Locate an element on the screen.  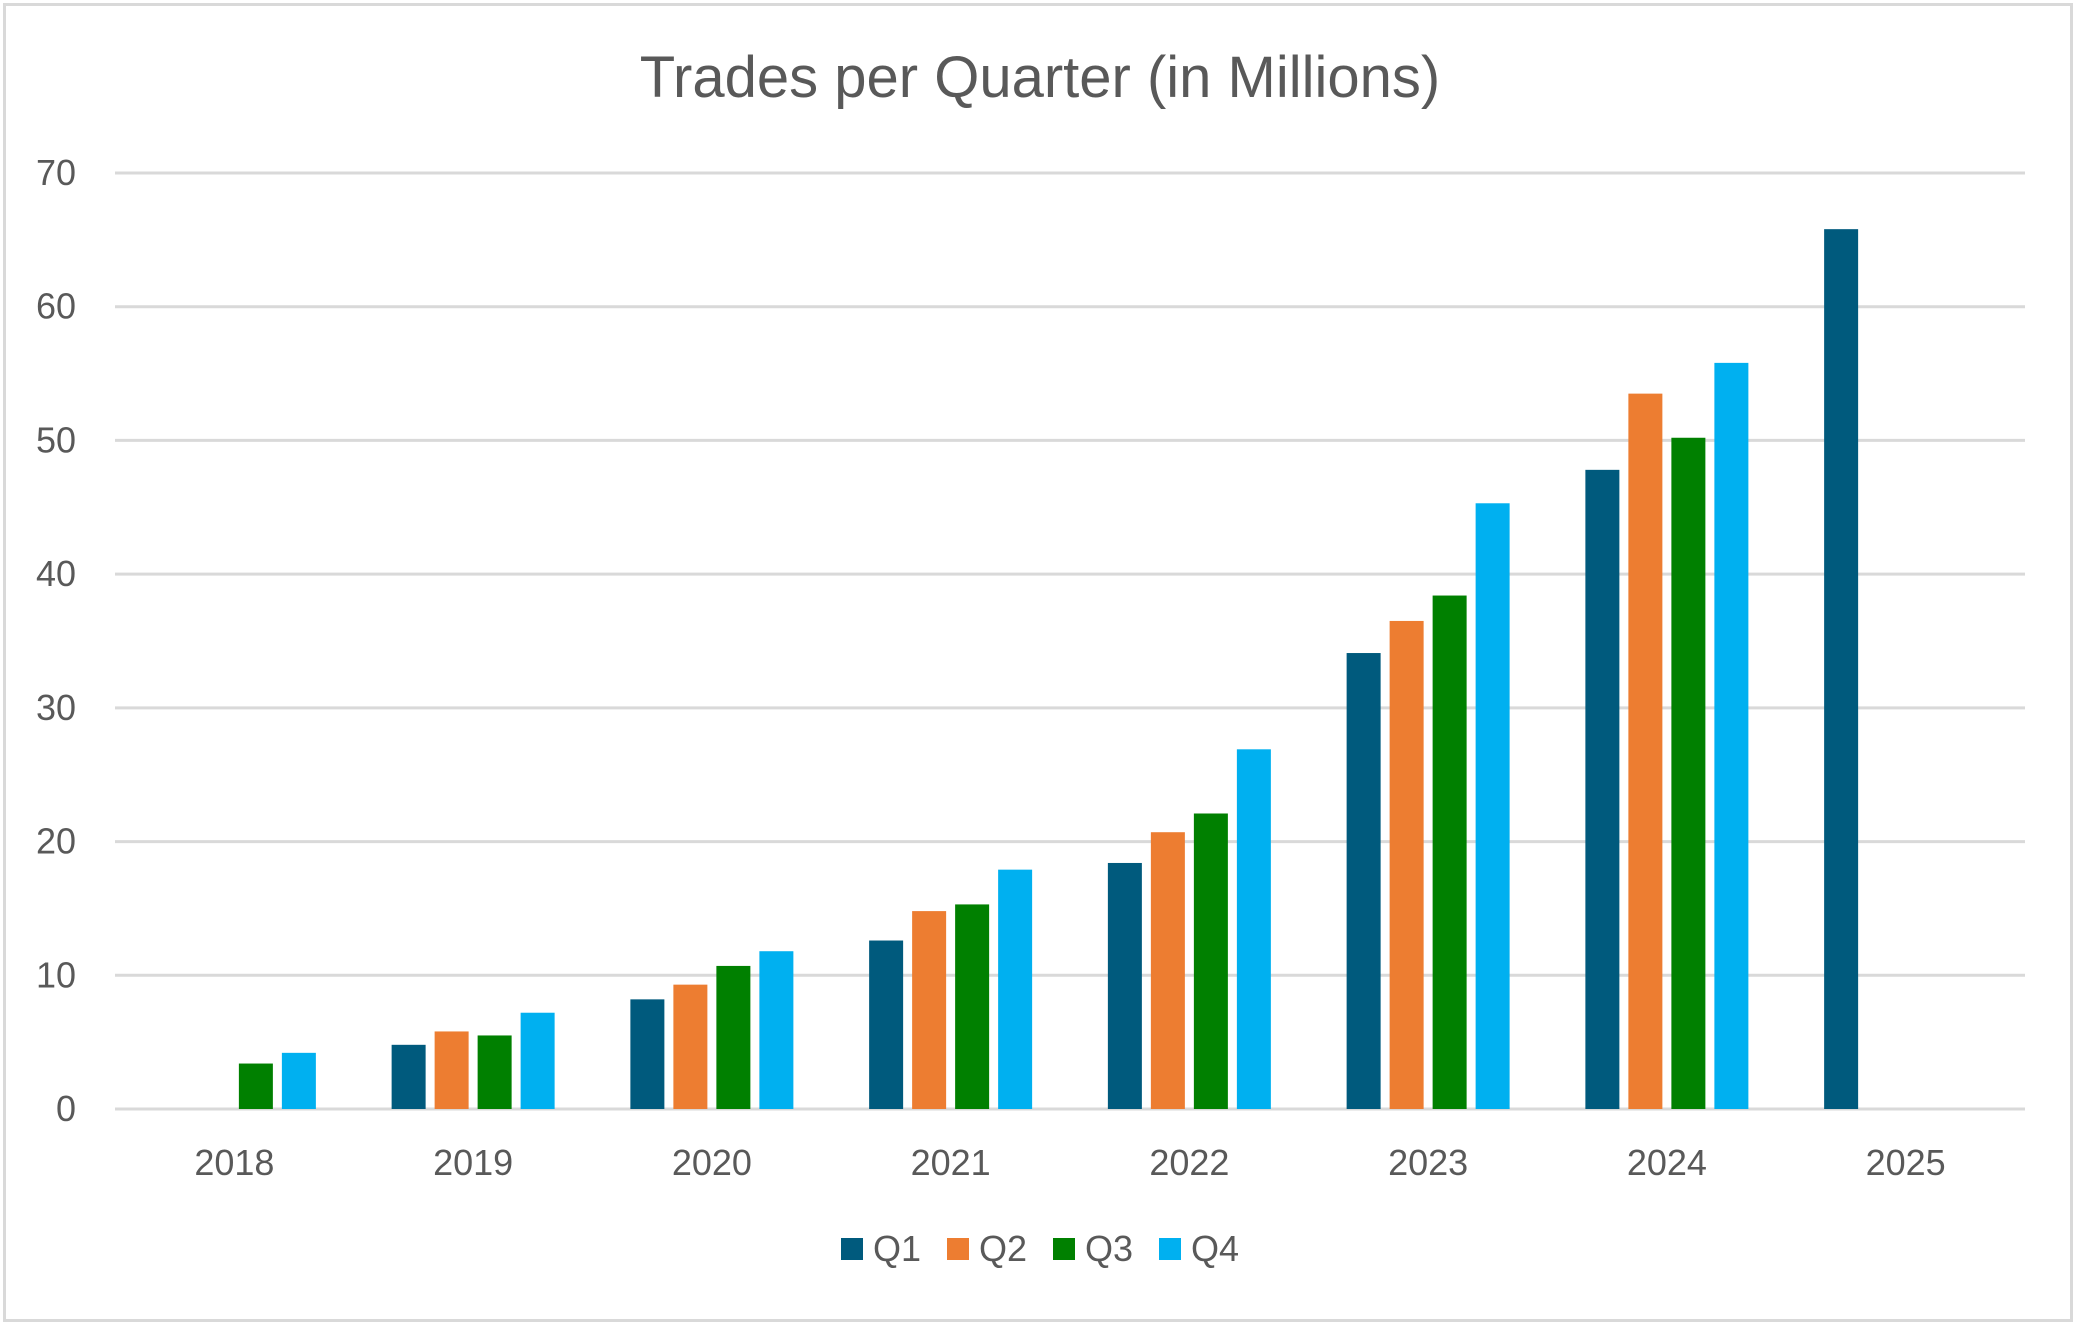
bar-q4-2024 is located at coordinates (1731, 736).